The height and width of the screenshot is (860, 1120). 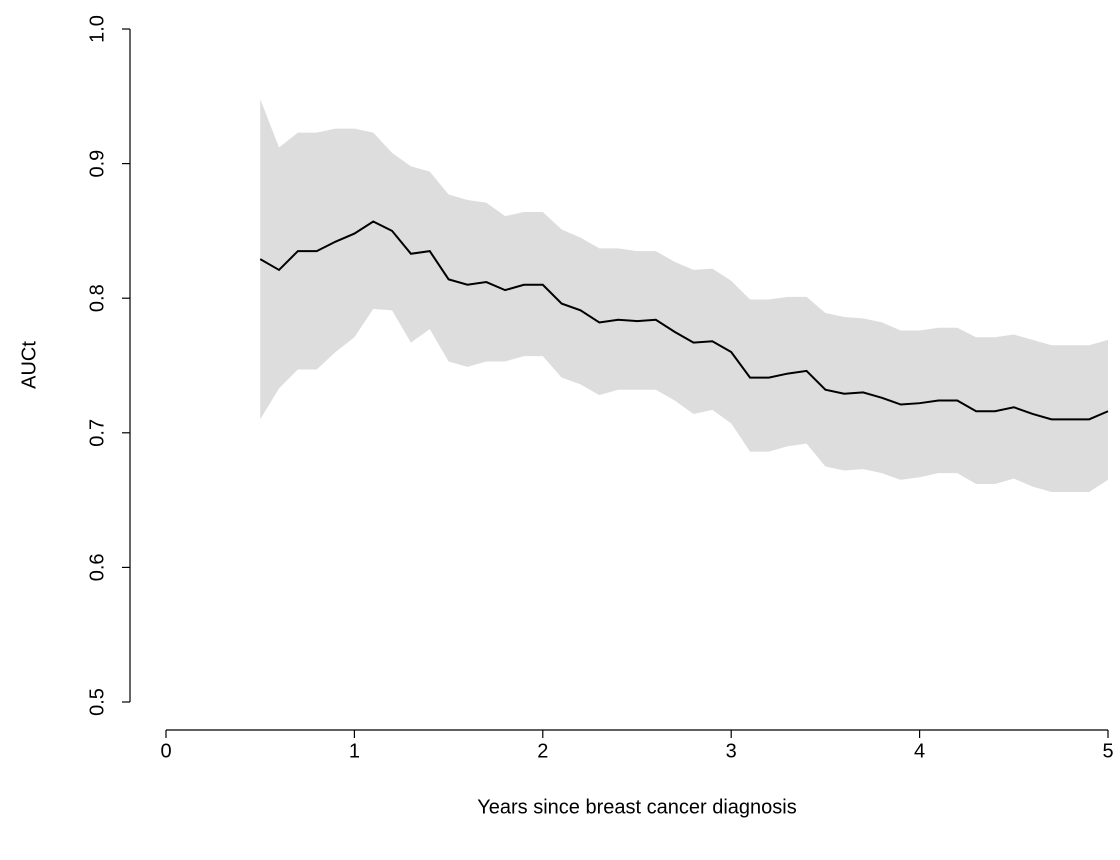 What do you see at coordinates (97, 702) in the screenshot?
I see `y-tick-label: 0.5` at bounding box center [97, 702].